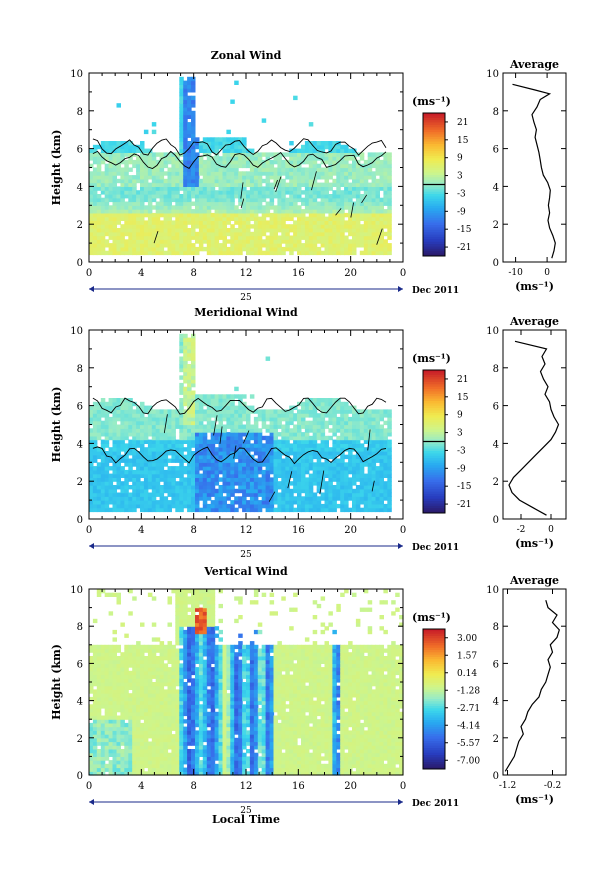  What do you see at coordinates (290, 480) in the screenshot?
I see `zero-contour-line` at bounding box center [290, 480].